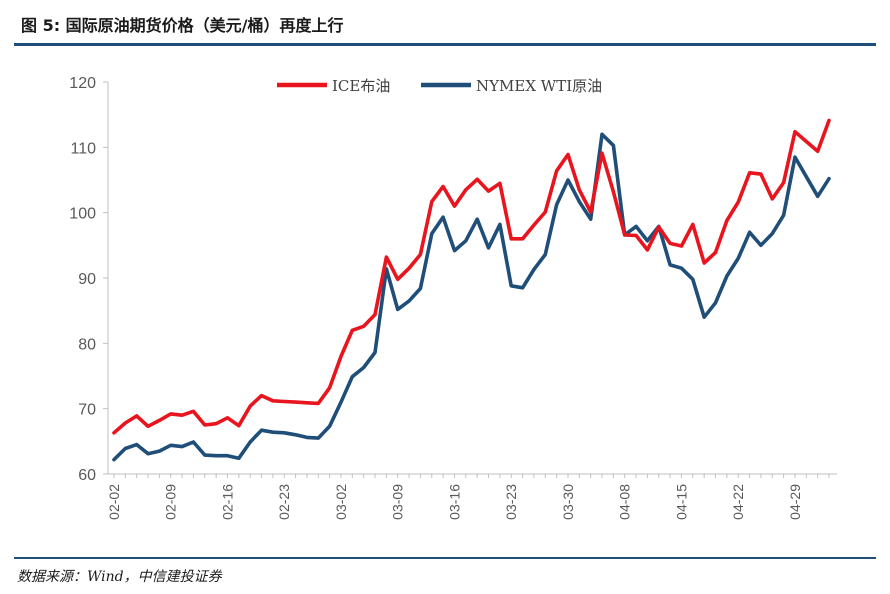  What do you see at coordinates (795, 502) in the screenshot?
I see `x-tick-label: 04-29` at bounding box center [795, 502].